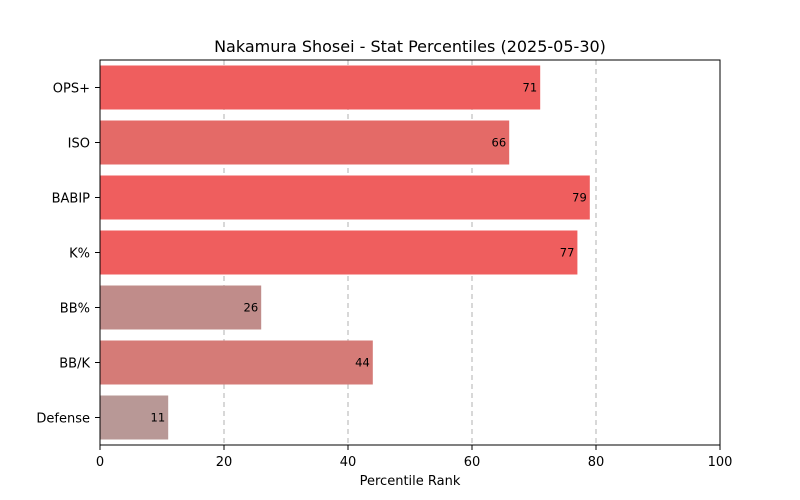 The height and width of the screenshot is (500, 800). What do you see at coordinates (79, 144) in the screenshot?
I see `y-tick-label: ISO` at bounding box center [79, 144].